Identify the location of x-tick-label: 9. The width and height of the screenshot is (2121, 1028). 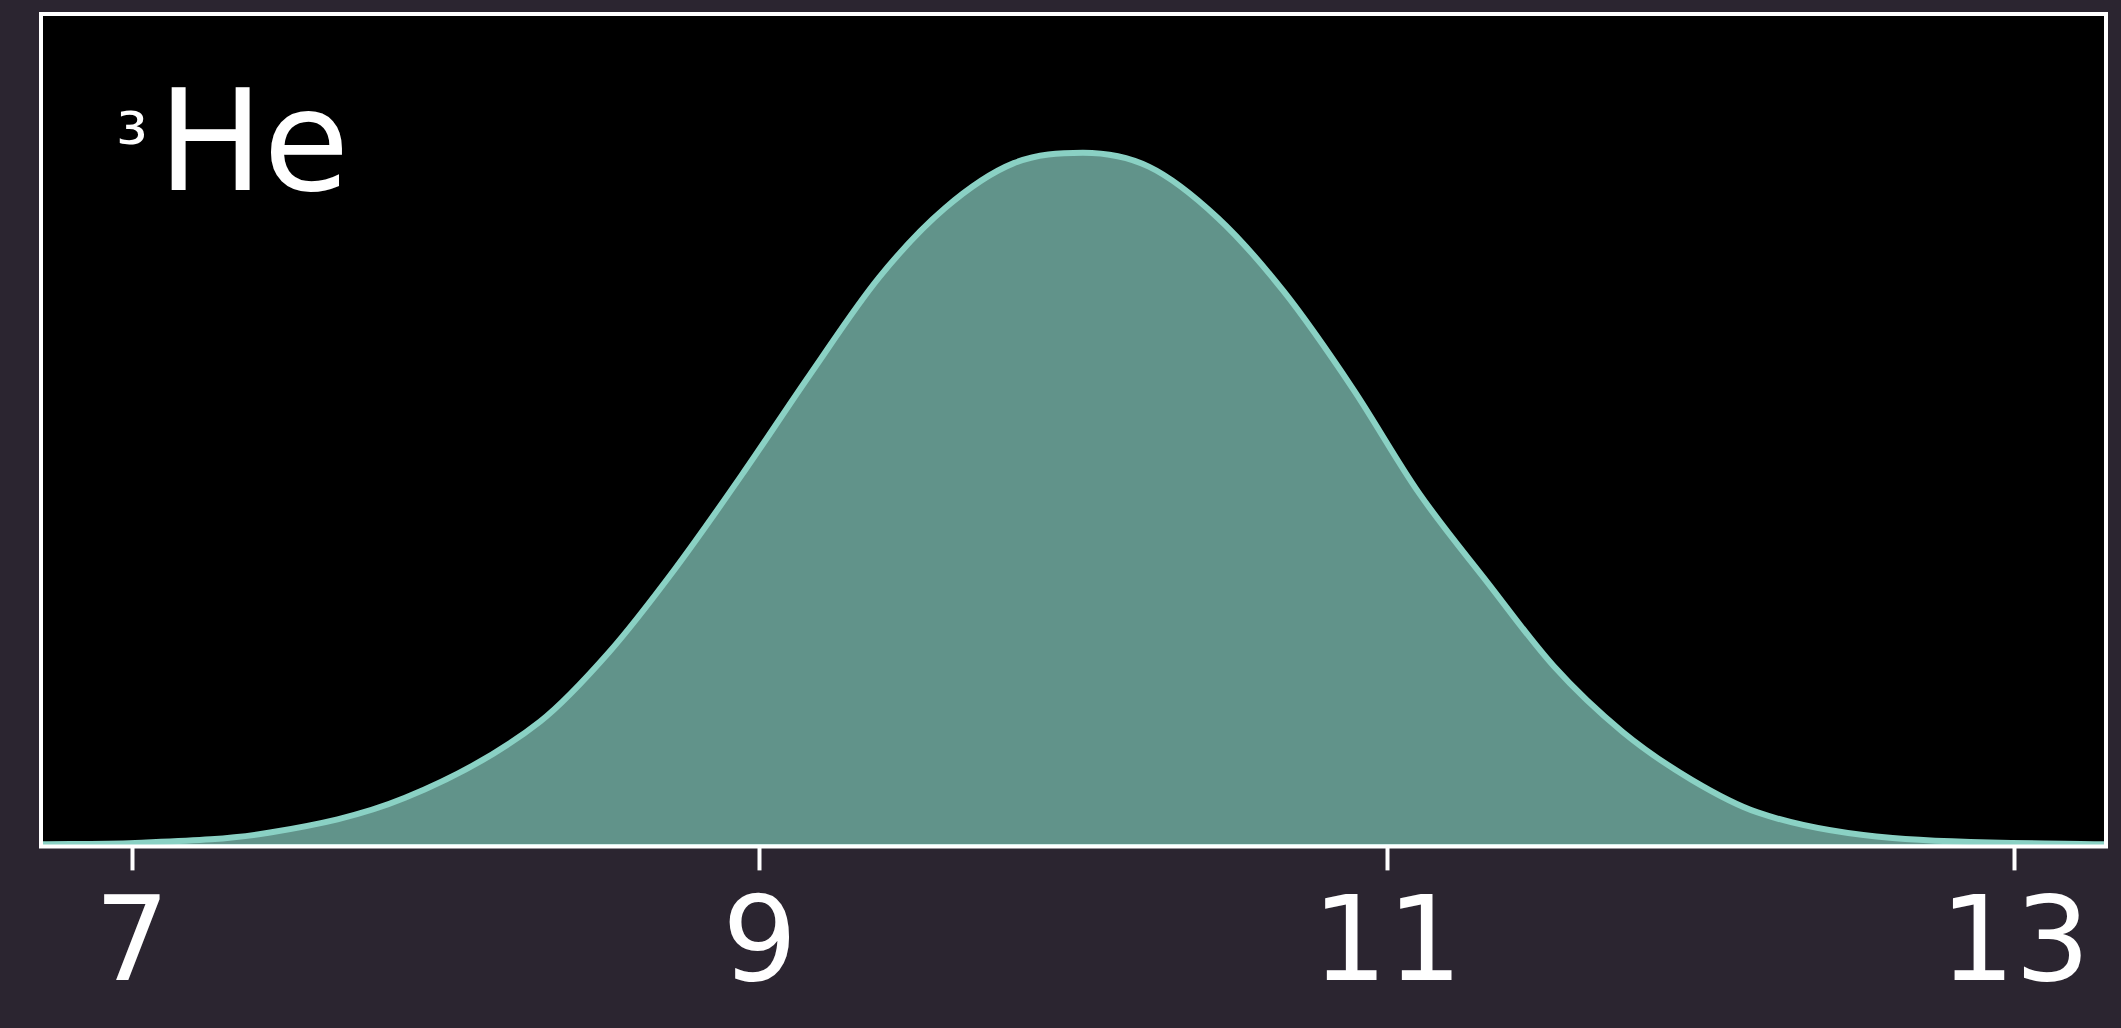
(760, 938).